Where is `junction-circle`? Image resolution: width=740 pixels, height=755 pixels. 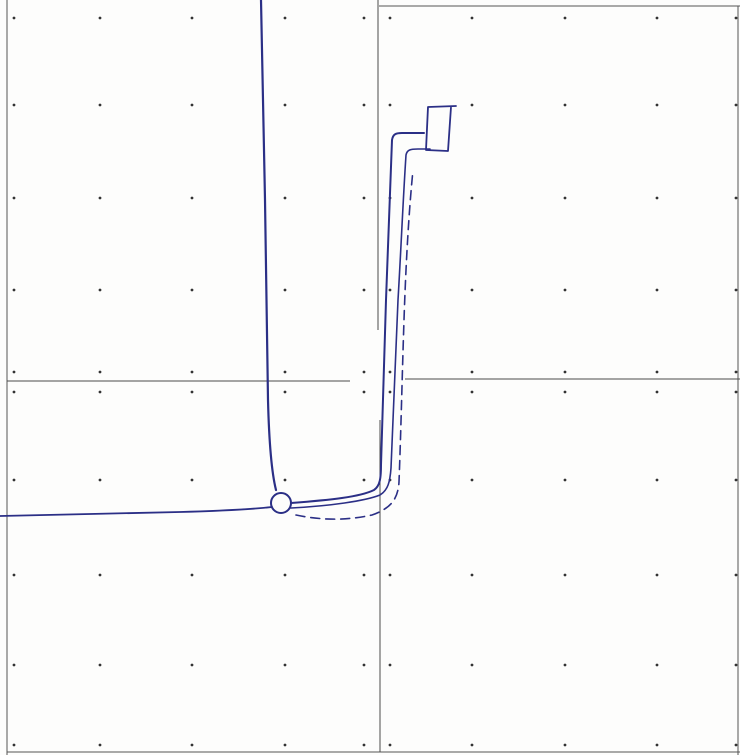 junction-circle is located at coordinates (281, 503).